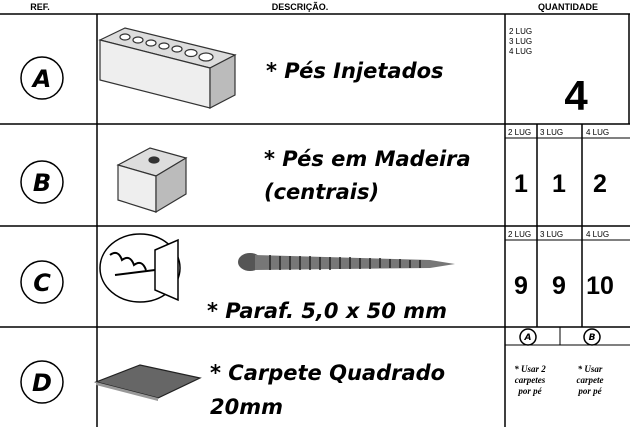 The image size is (630, 427). What do you see at coordinates (152, 180) in the screenshot?
I see `wood-foot-image` at bounding box center [152, 180].